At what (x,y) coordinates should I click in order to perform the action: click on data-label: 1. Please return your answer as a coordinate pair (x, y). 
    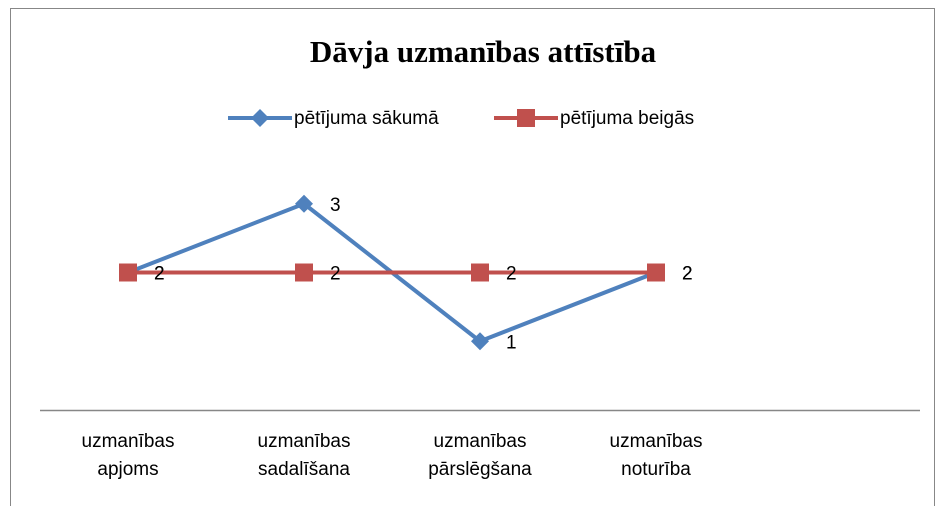
    Looking at the image, I should click on (511, 342).